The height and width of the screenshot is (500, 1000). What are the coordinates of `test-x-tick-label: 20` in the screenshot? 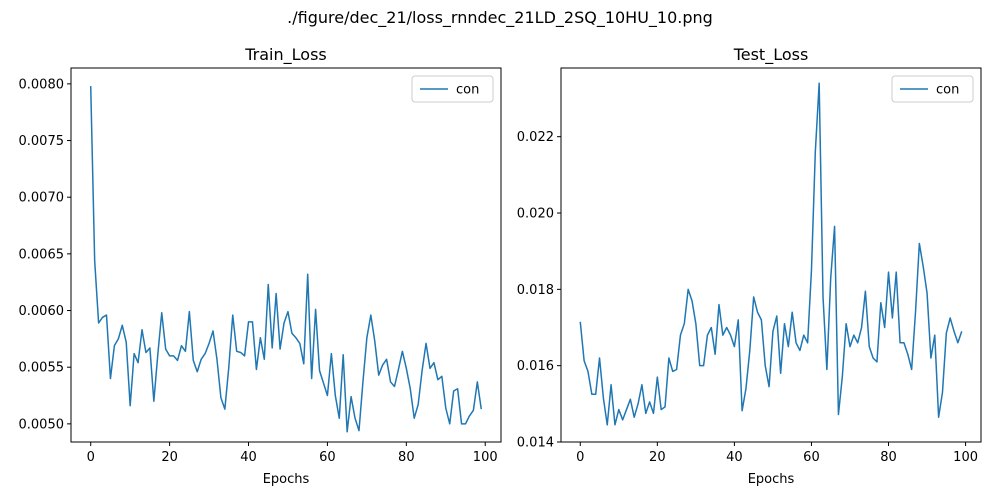 It's located at (657, 457).